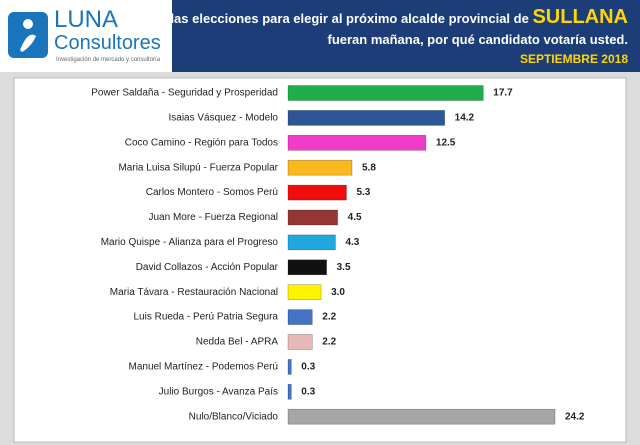 The image size is (640, 445). What do you see at coordinates (369, 167) in the screenshot?
I see `value-label: 5.8` at bounding box center [369, 167].